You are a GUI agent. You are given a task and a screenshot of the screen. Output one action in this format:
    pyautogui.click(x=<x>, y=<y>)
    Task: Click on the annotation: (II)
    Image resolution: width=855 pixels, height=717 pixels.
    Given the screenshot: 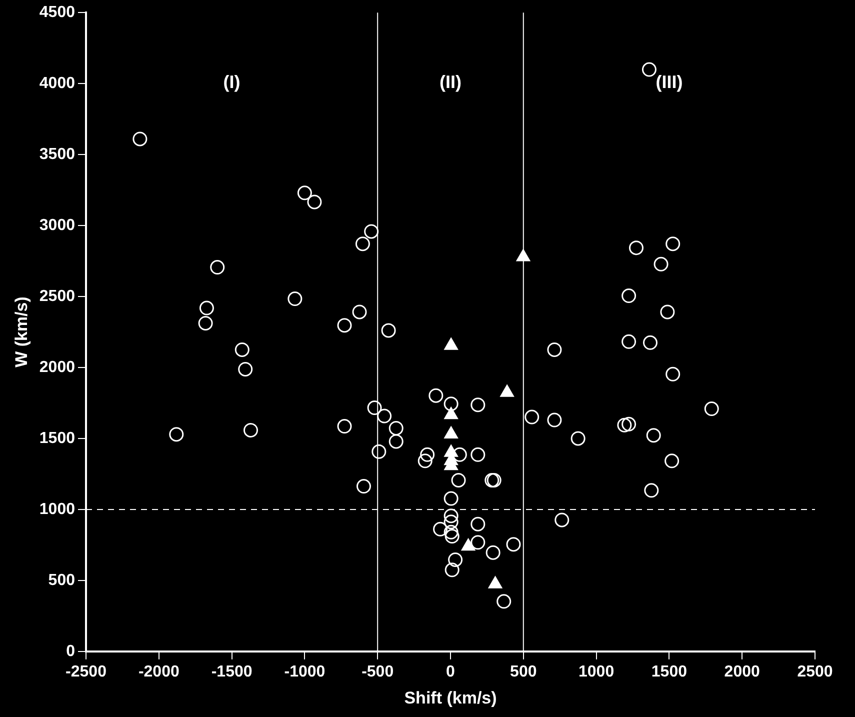 What is the action you would take?
    pyautogui.click(x=450, y=82)
    